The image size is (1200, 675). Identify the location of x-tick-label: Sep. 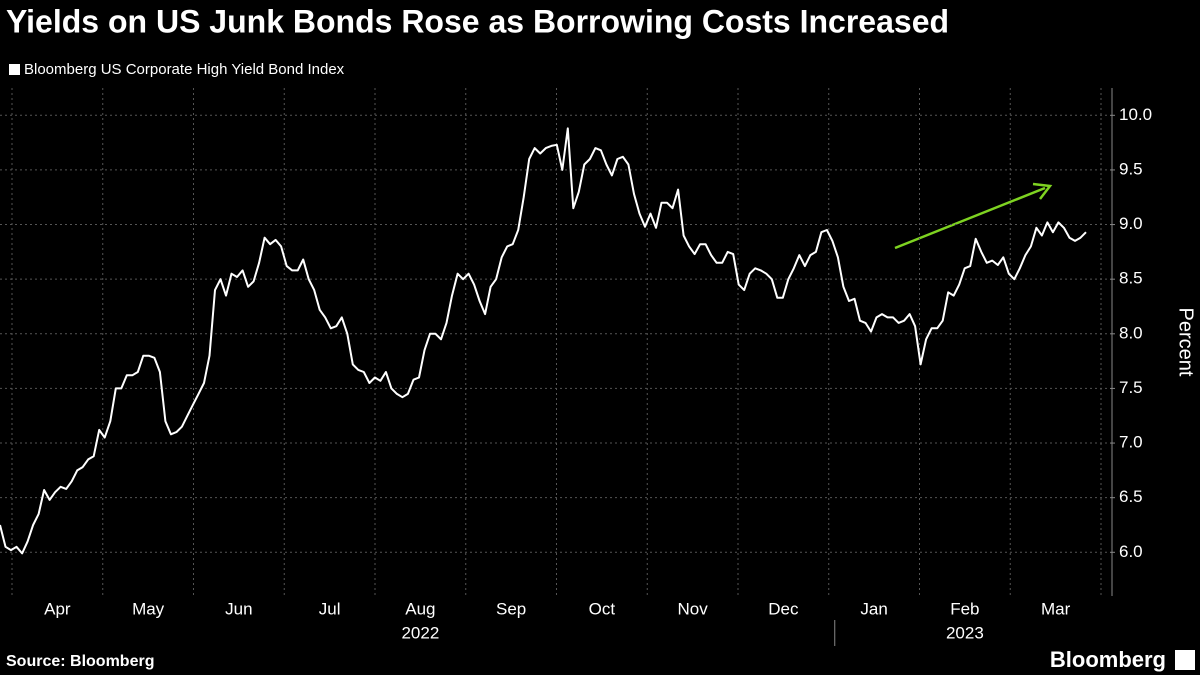
(511, 608).